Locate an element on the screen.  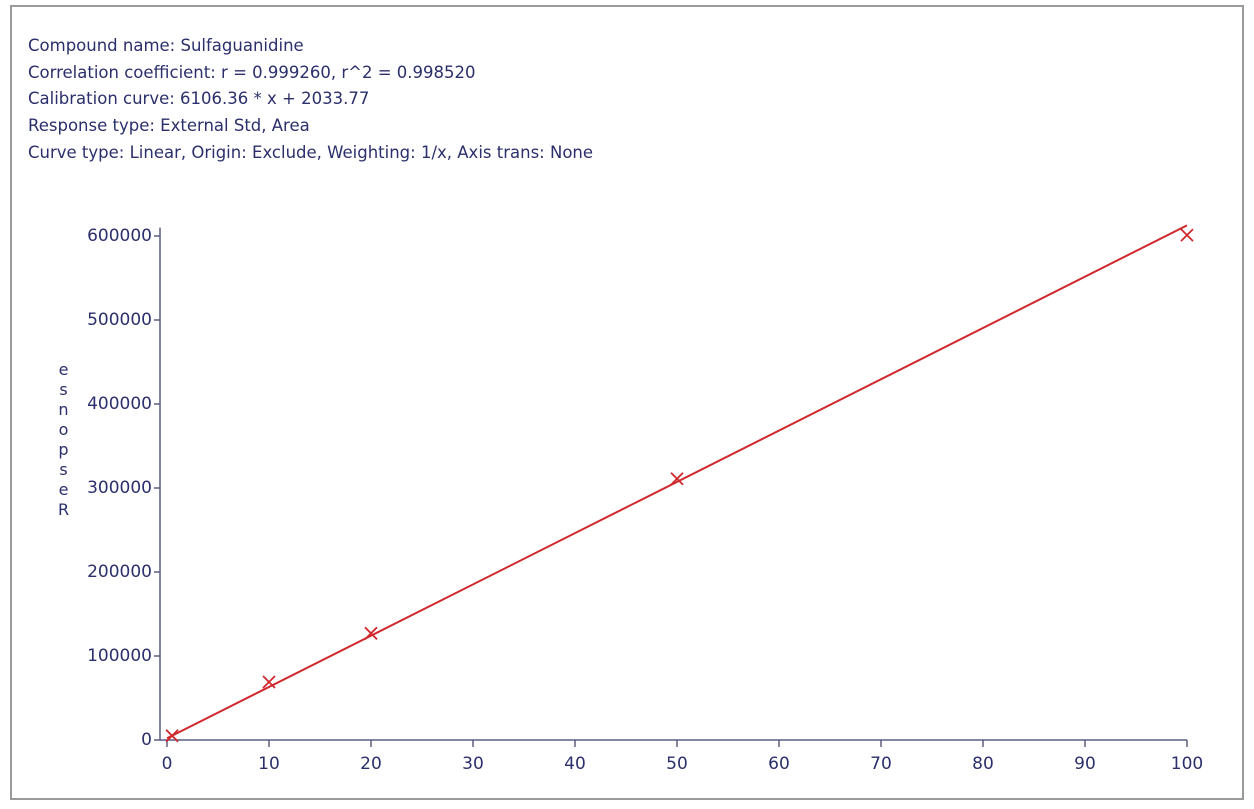
x-tick-label: 60 is located at coordinates (779, 764).